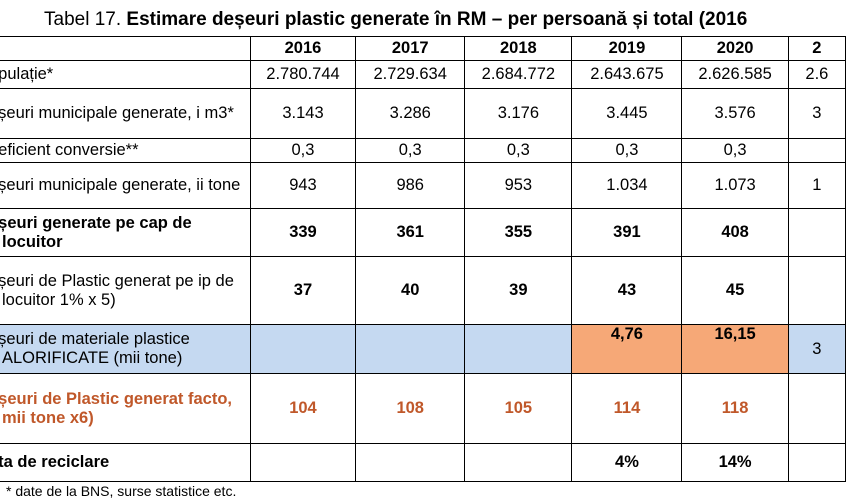 Image resolution: width=850 pixels, height=499 pixels. Describe the element at coordinates (303, 408) in the screenshot. I see `table-cell: 104` at that location.